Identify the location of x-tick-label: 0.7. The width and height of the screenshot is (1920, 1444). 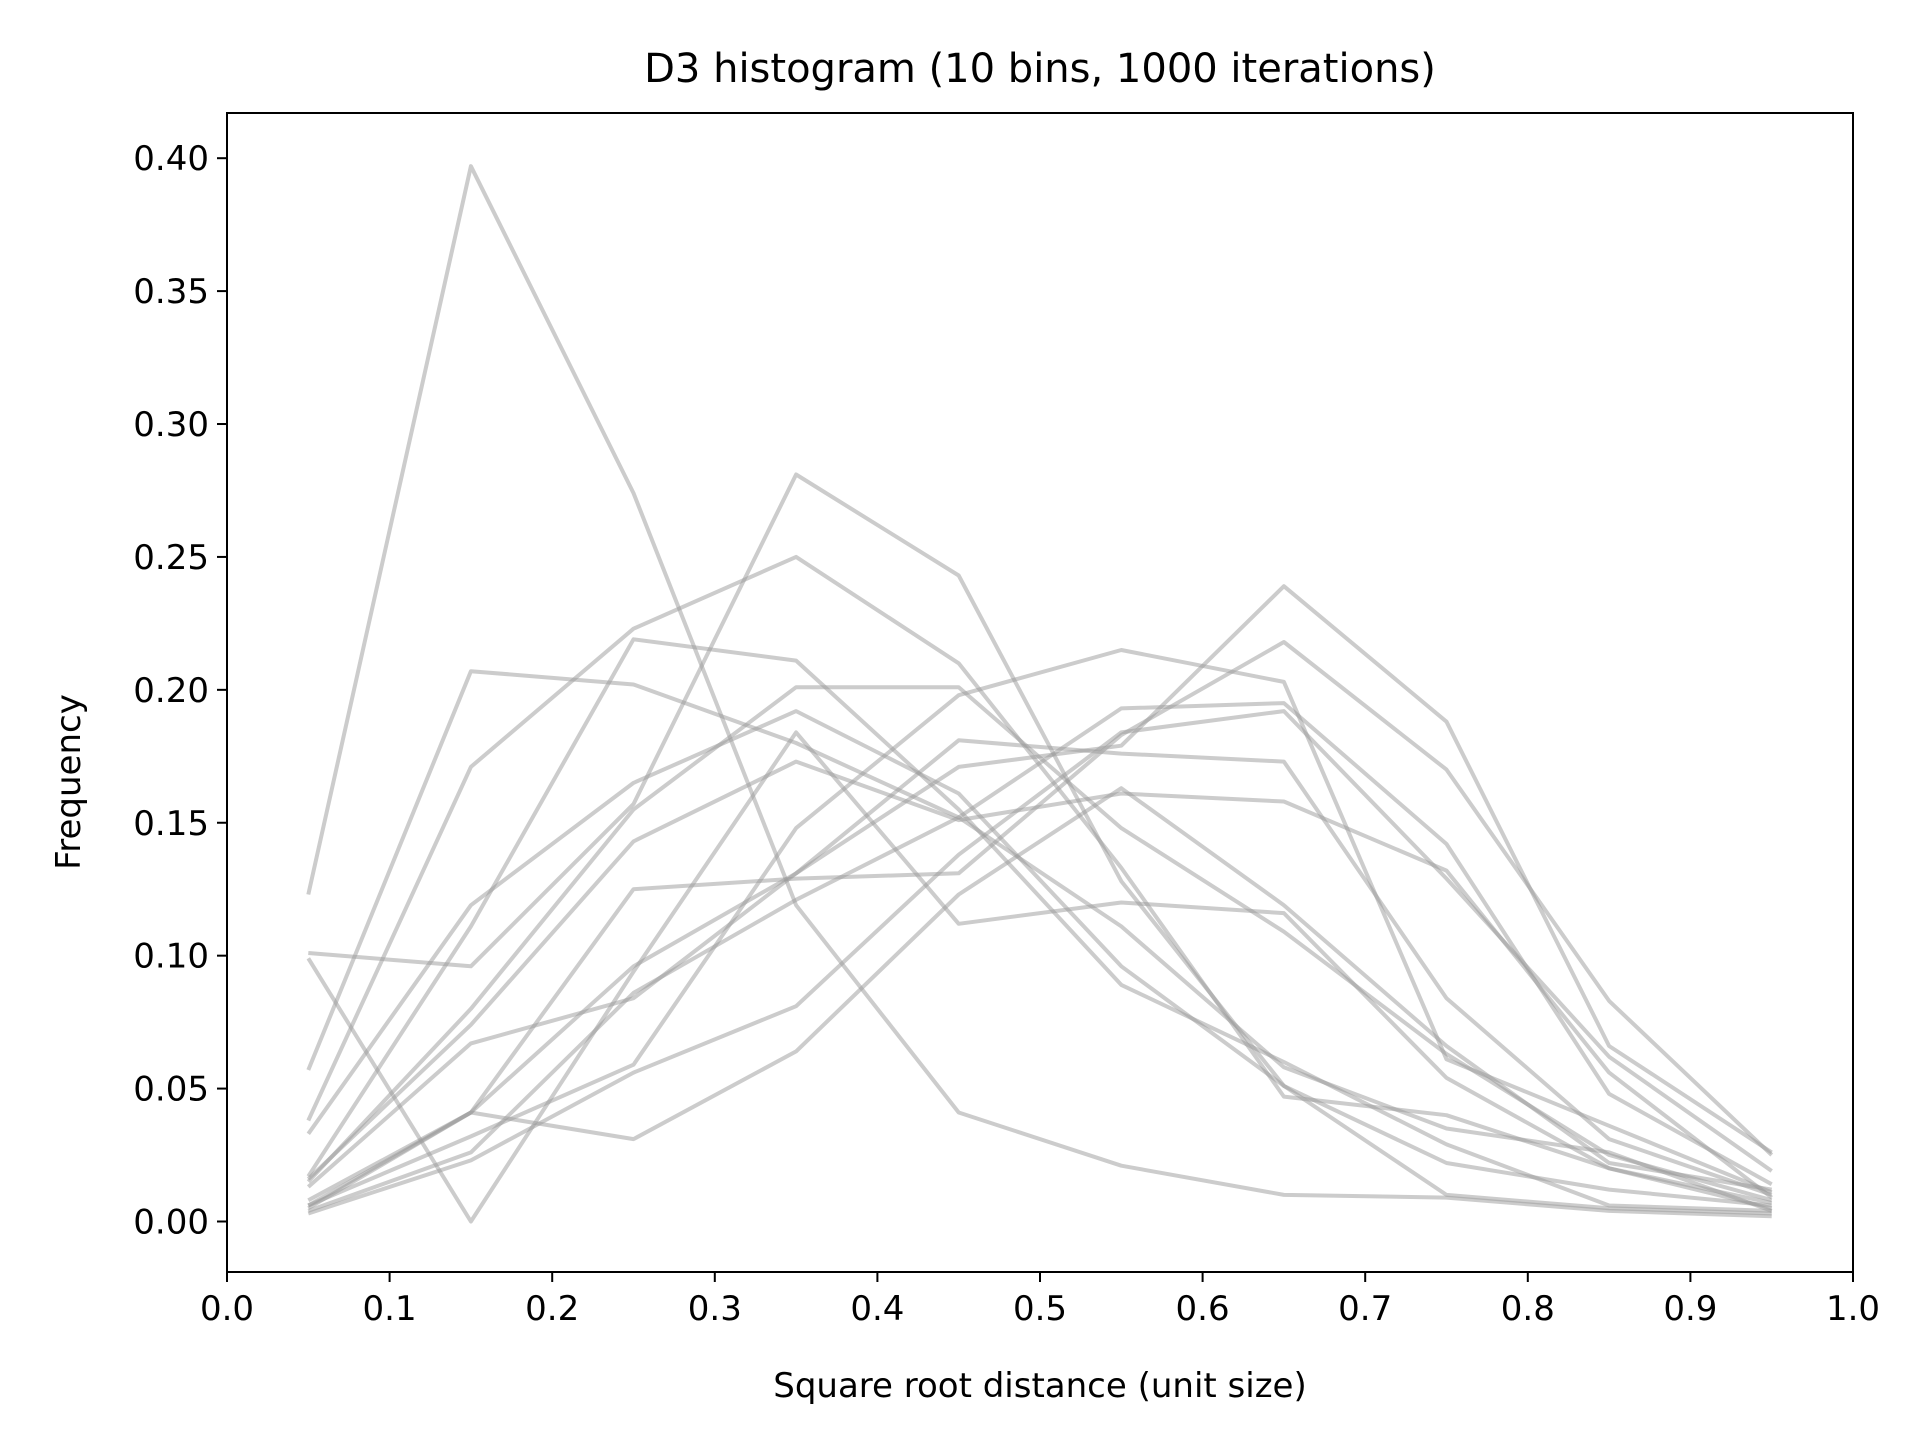
(1365, 1309).